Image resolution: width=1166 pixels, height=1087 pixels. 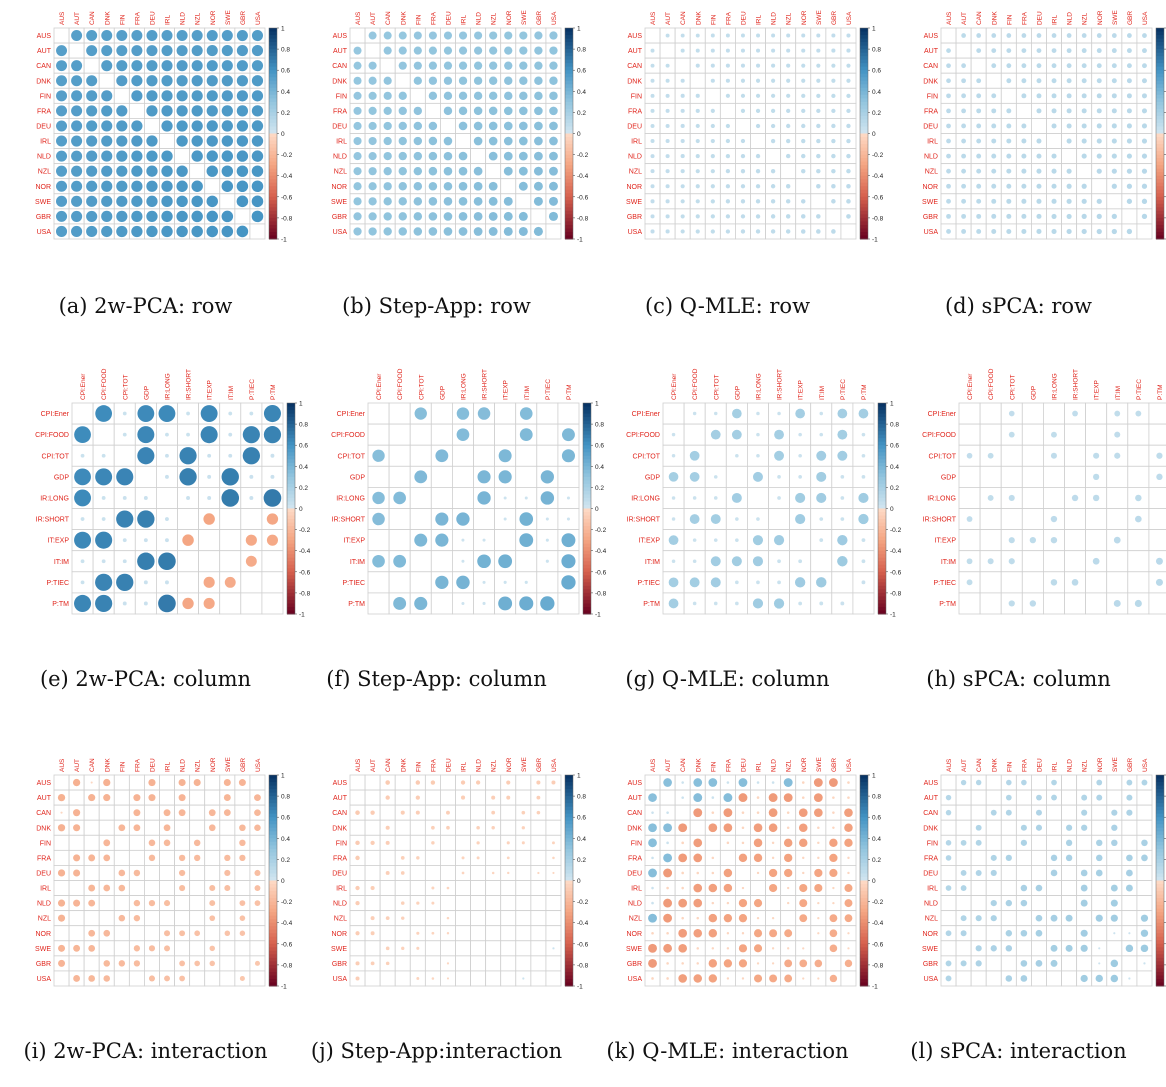 I want to click on row-label: FIN, so click(x=341, y=843).